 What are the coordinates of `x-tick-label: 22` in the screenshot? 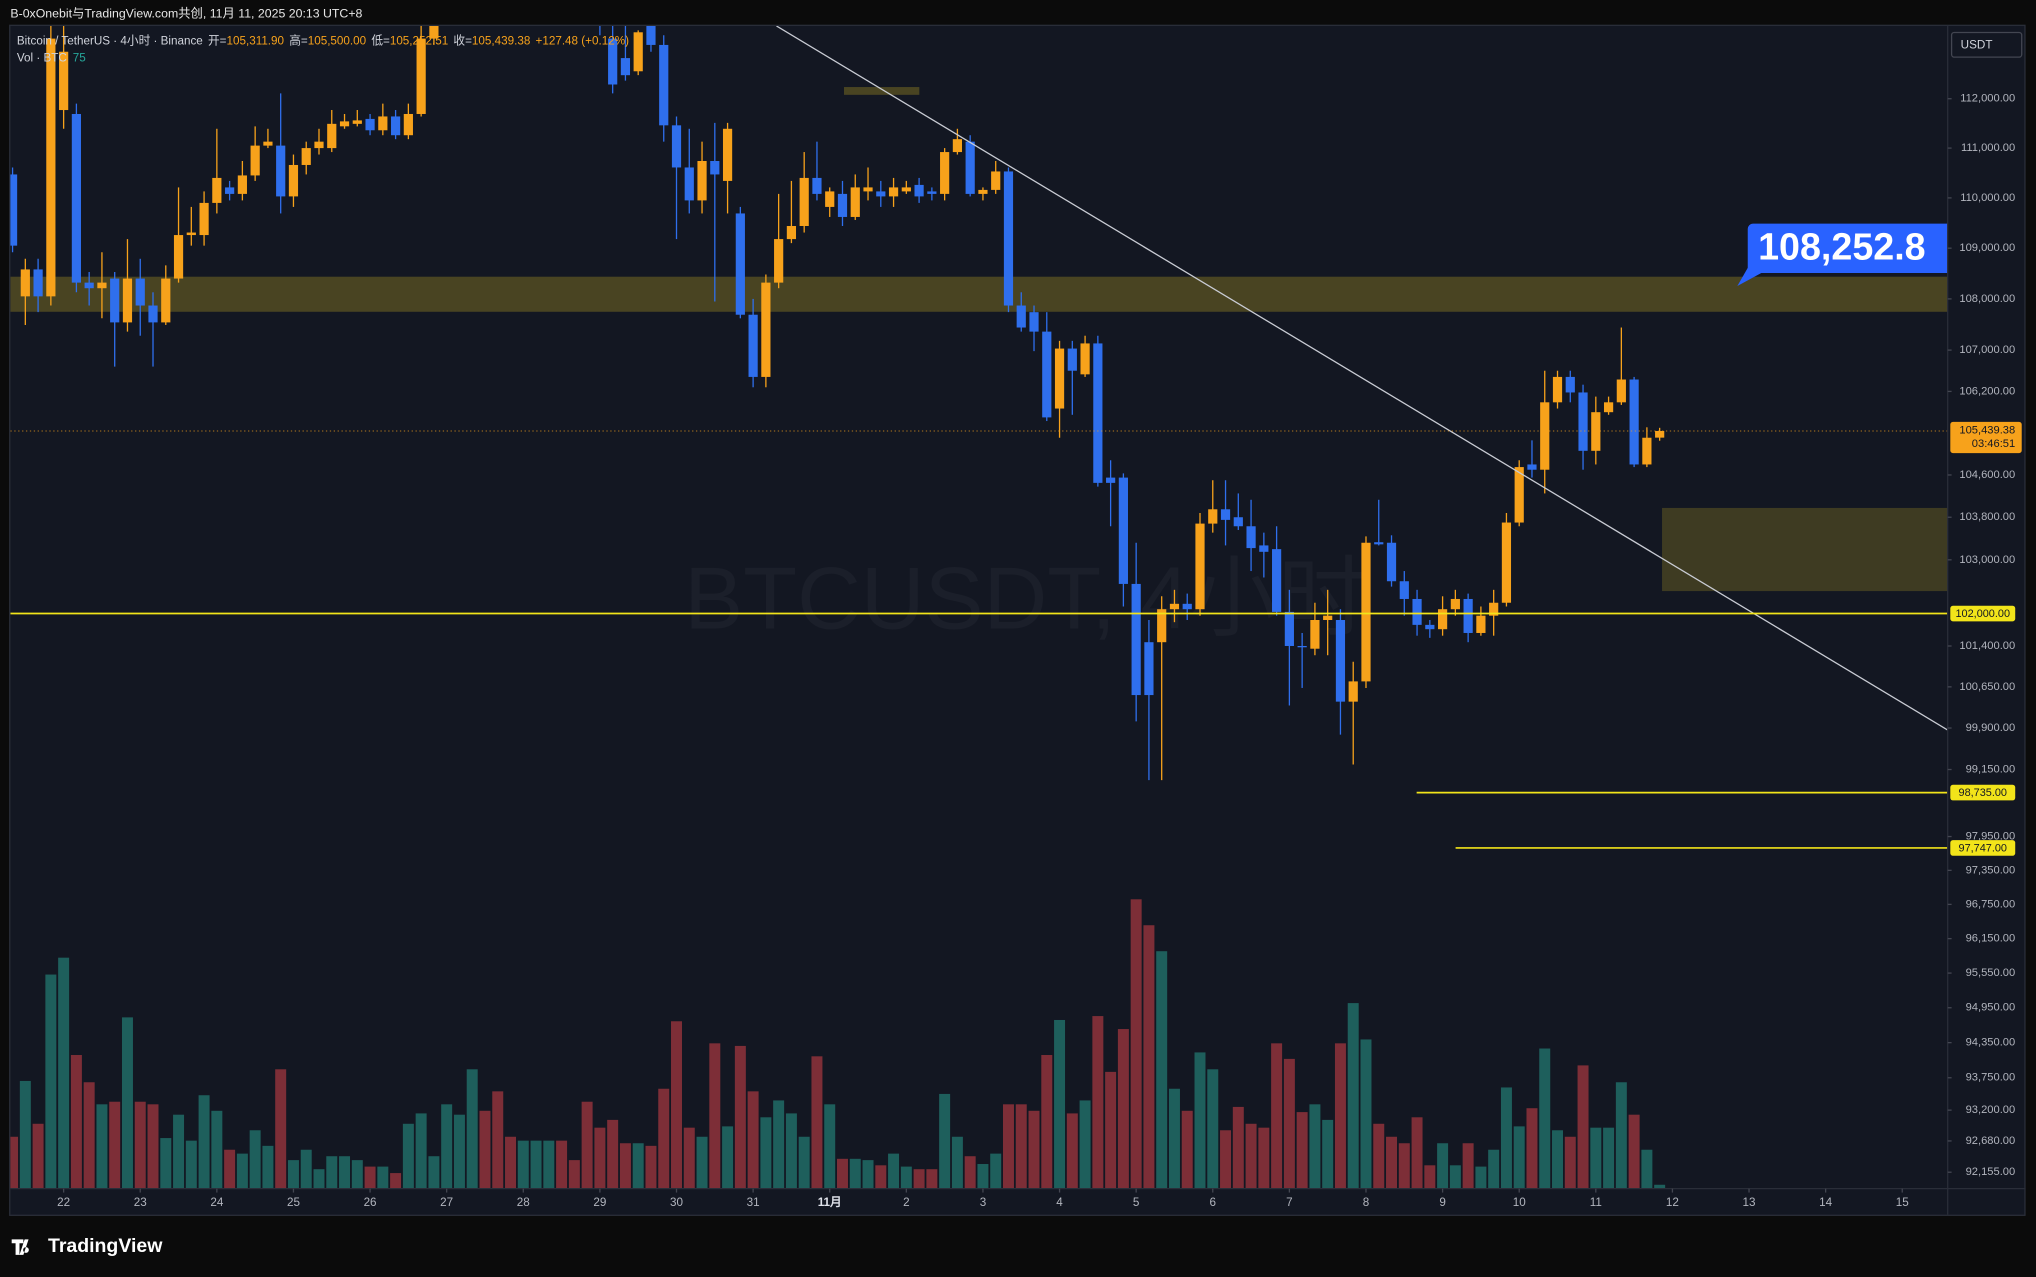 It's located at (63, 1202).